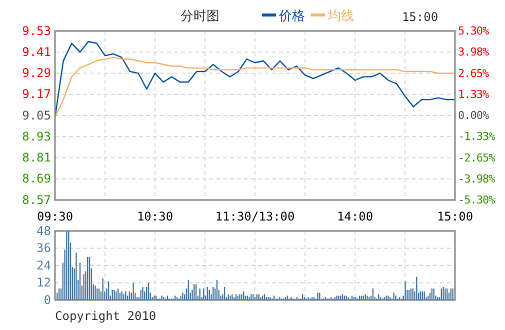  I want to click on x-tick-label: 11:30/13:00, so click(255, 217).